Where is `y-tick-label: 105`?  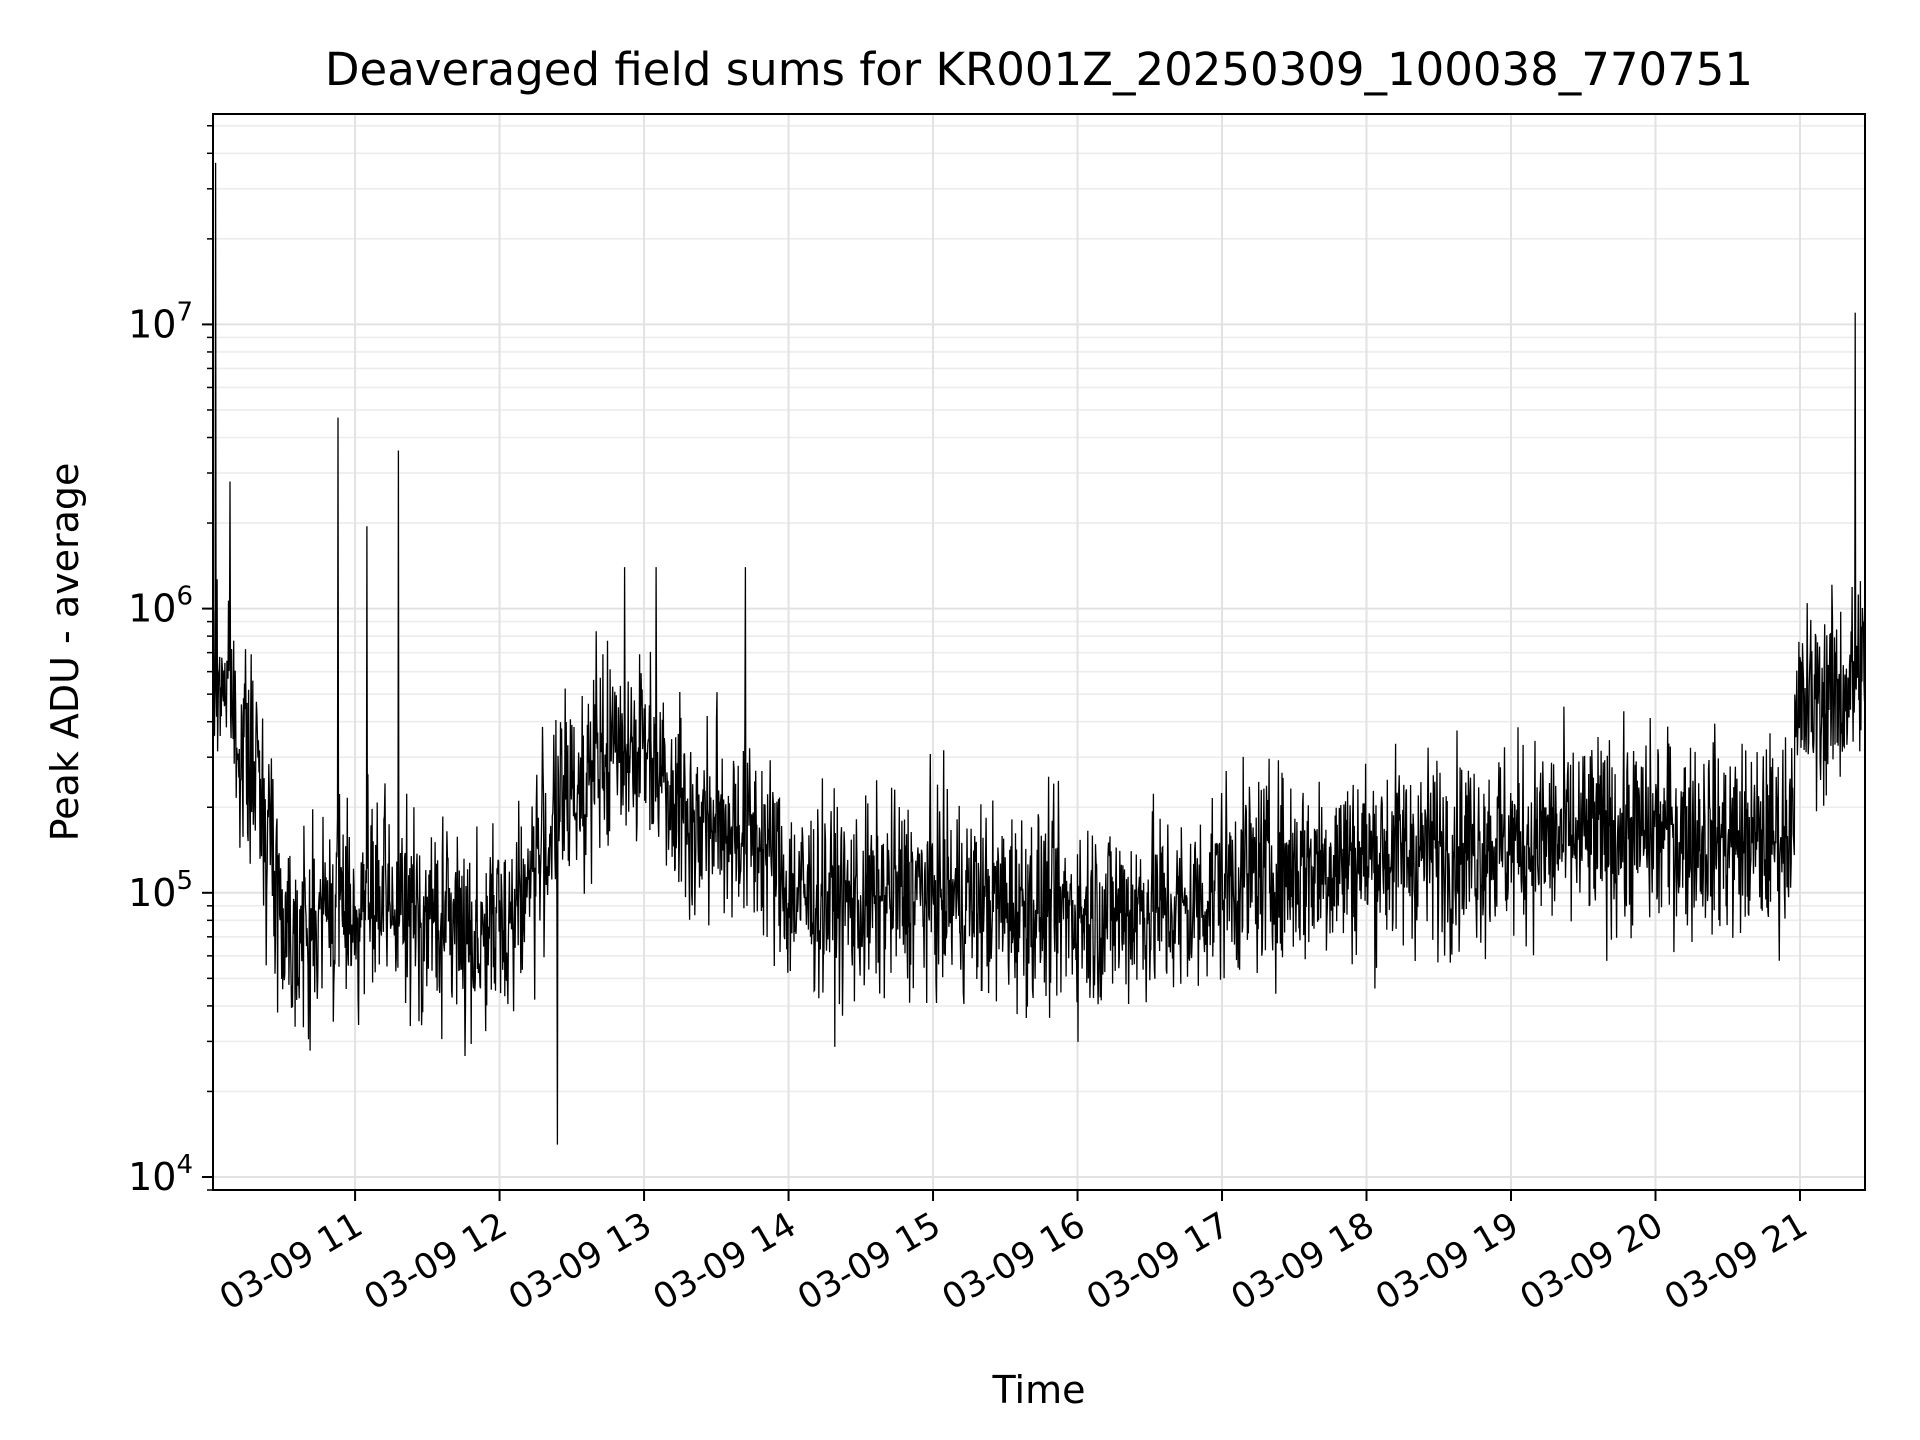
y-tick-label: 105 is located at coordinates (160, 890).